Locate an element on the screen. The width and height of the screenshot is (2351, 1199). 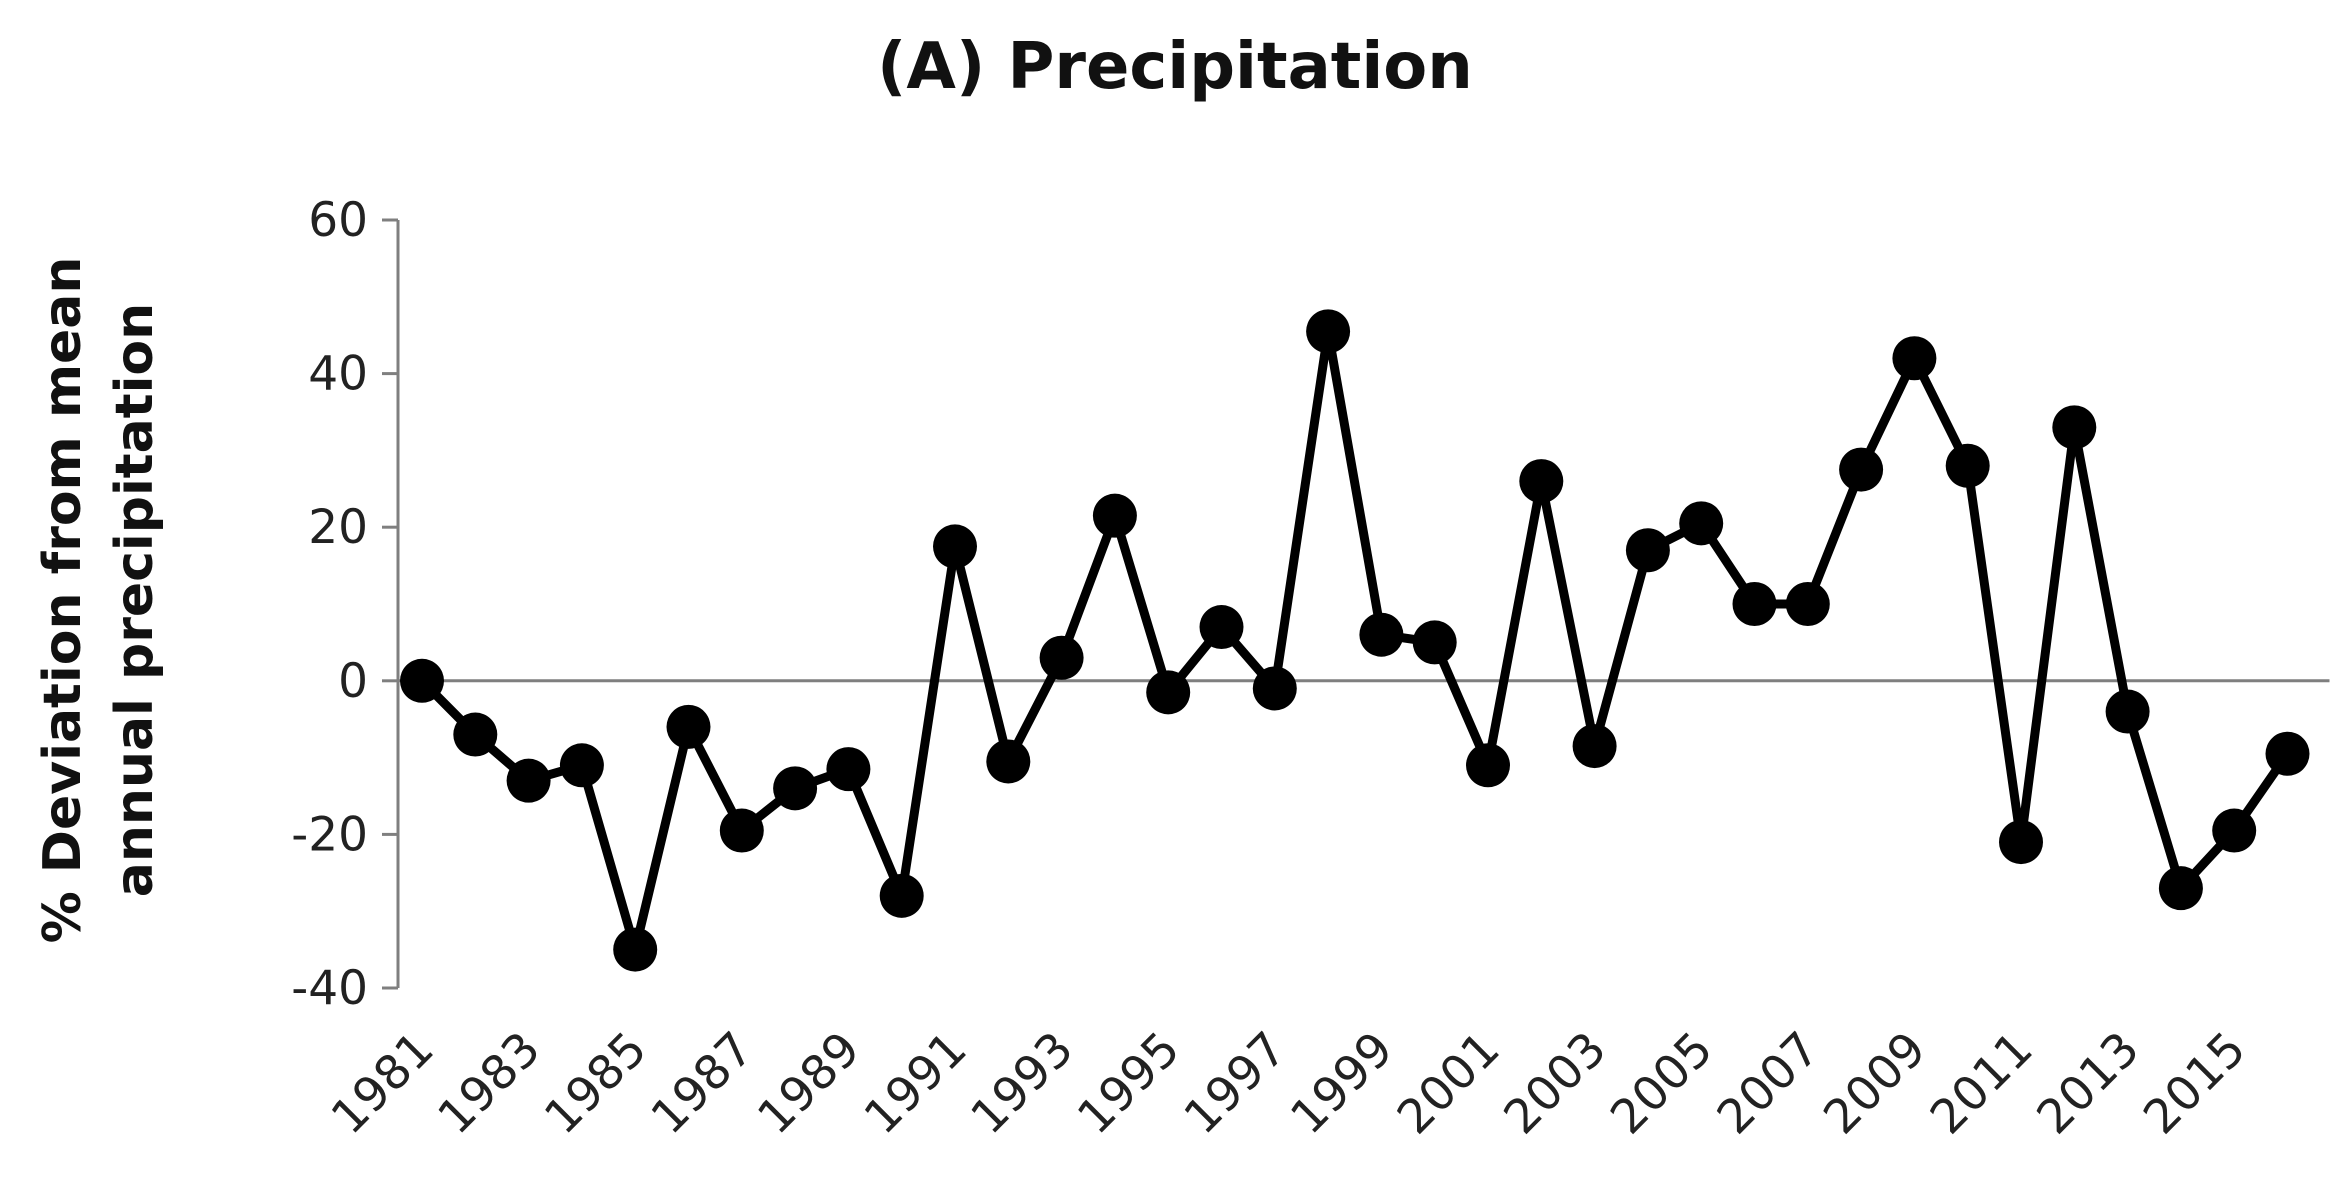
y-axis-ticks: 60 40 20 0 -20 -40 is located at coordinates (344, 604).